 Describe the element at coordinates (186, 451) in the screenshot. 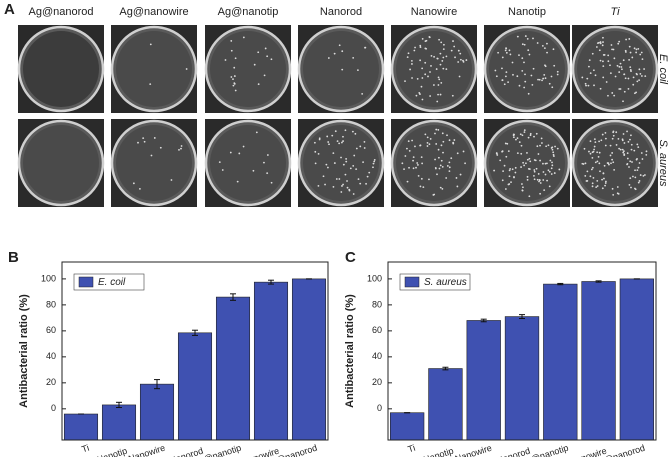

I see `x-tick-label: Nanorod` at that location.